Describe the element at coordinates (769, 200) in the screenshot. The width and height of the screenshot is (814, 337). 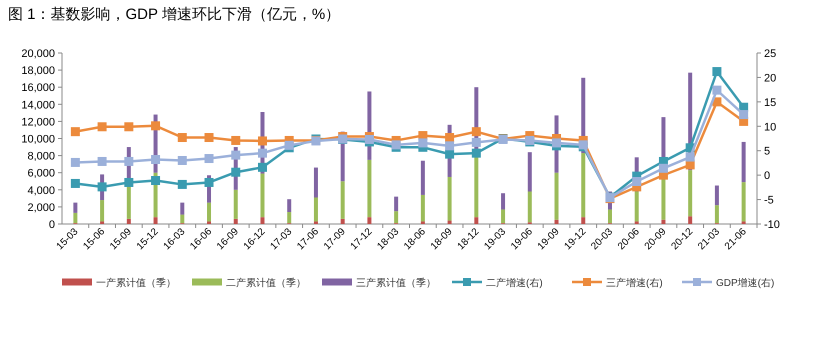
I see `y2-tick-label: -5` at that location.